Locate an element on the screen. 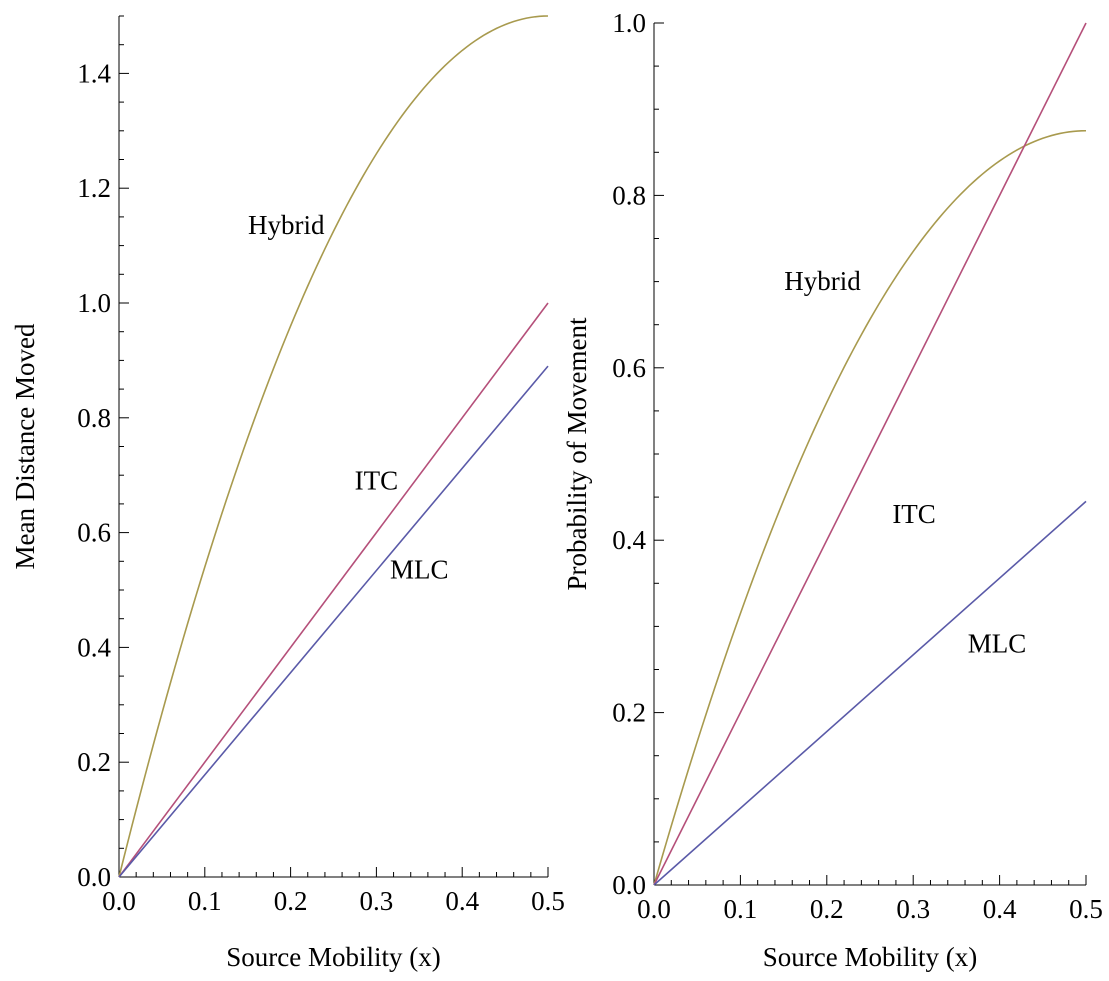 Image resolution: width=1109 pixels, height=981 pixels. y-axis-title: Mean Distance Moved is located at coordinates (25, 446).